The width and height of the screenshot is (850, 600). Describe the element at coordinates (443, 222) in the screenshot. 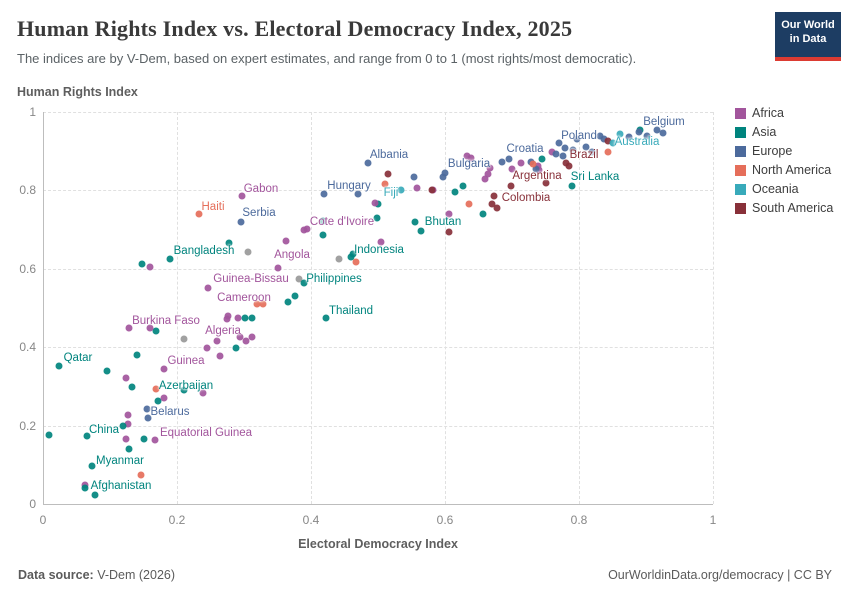

I see `country-label-bhutan: Bhutan` at that location.